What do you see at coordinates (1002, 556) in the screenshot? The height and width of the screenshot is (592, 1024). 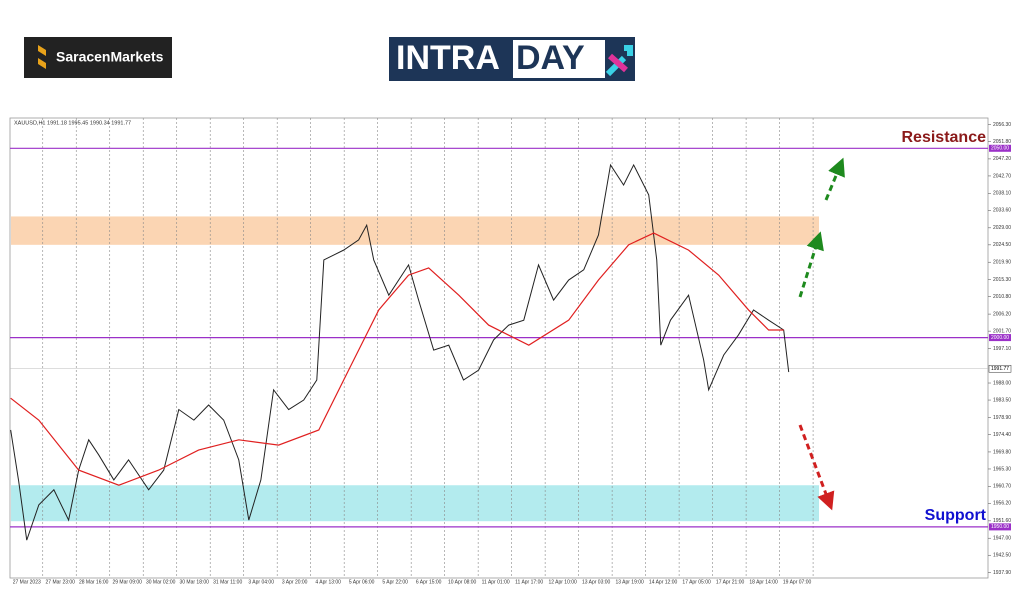 I see `y-tick-label: 1942.50` at bounding box center [1002, 556].